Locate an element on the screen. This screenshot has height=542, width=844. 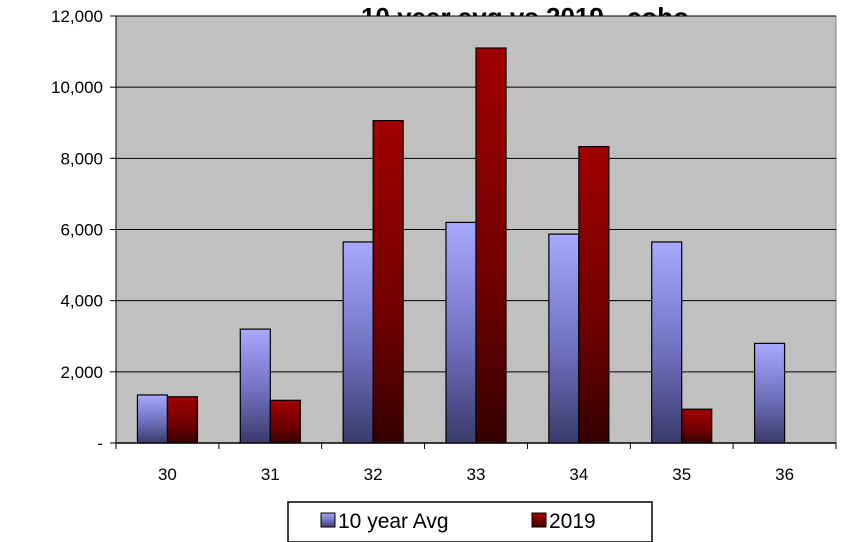
y-tick-label: 2,000 is located at coordinates (81, 372).